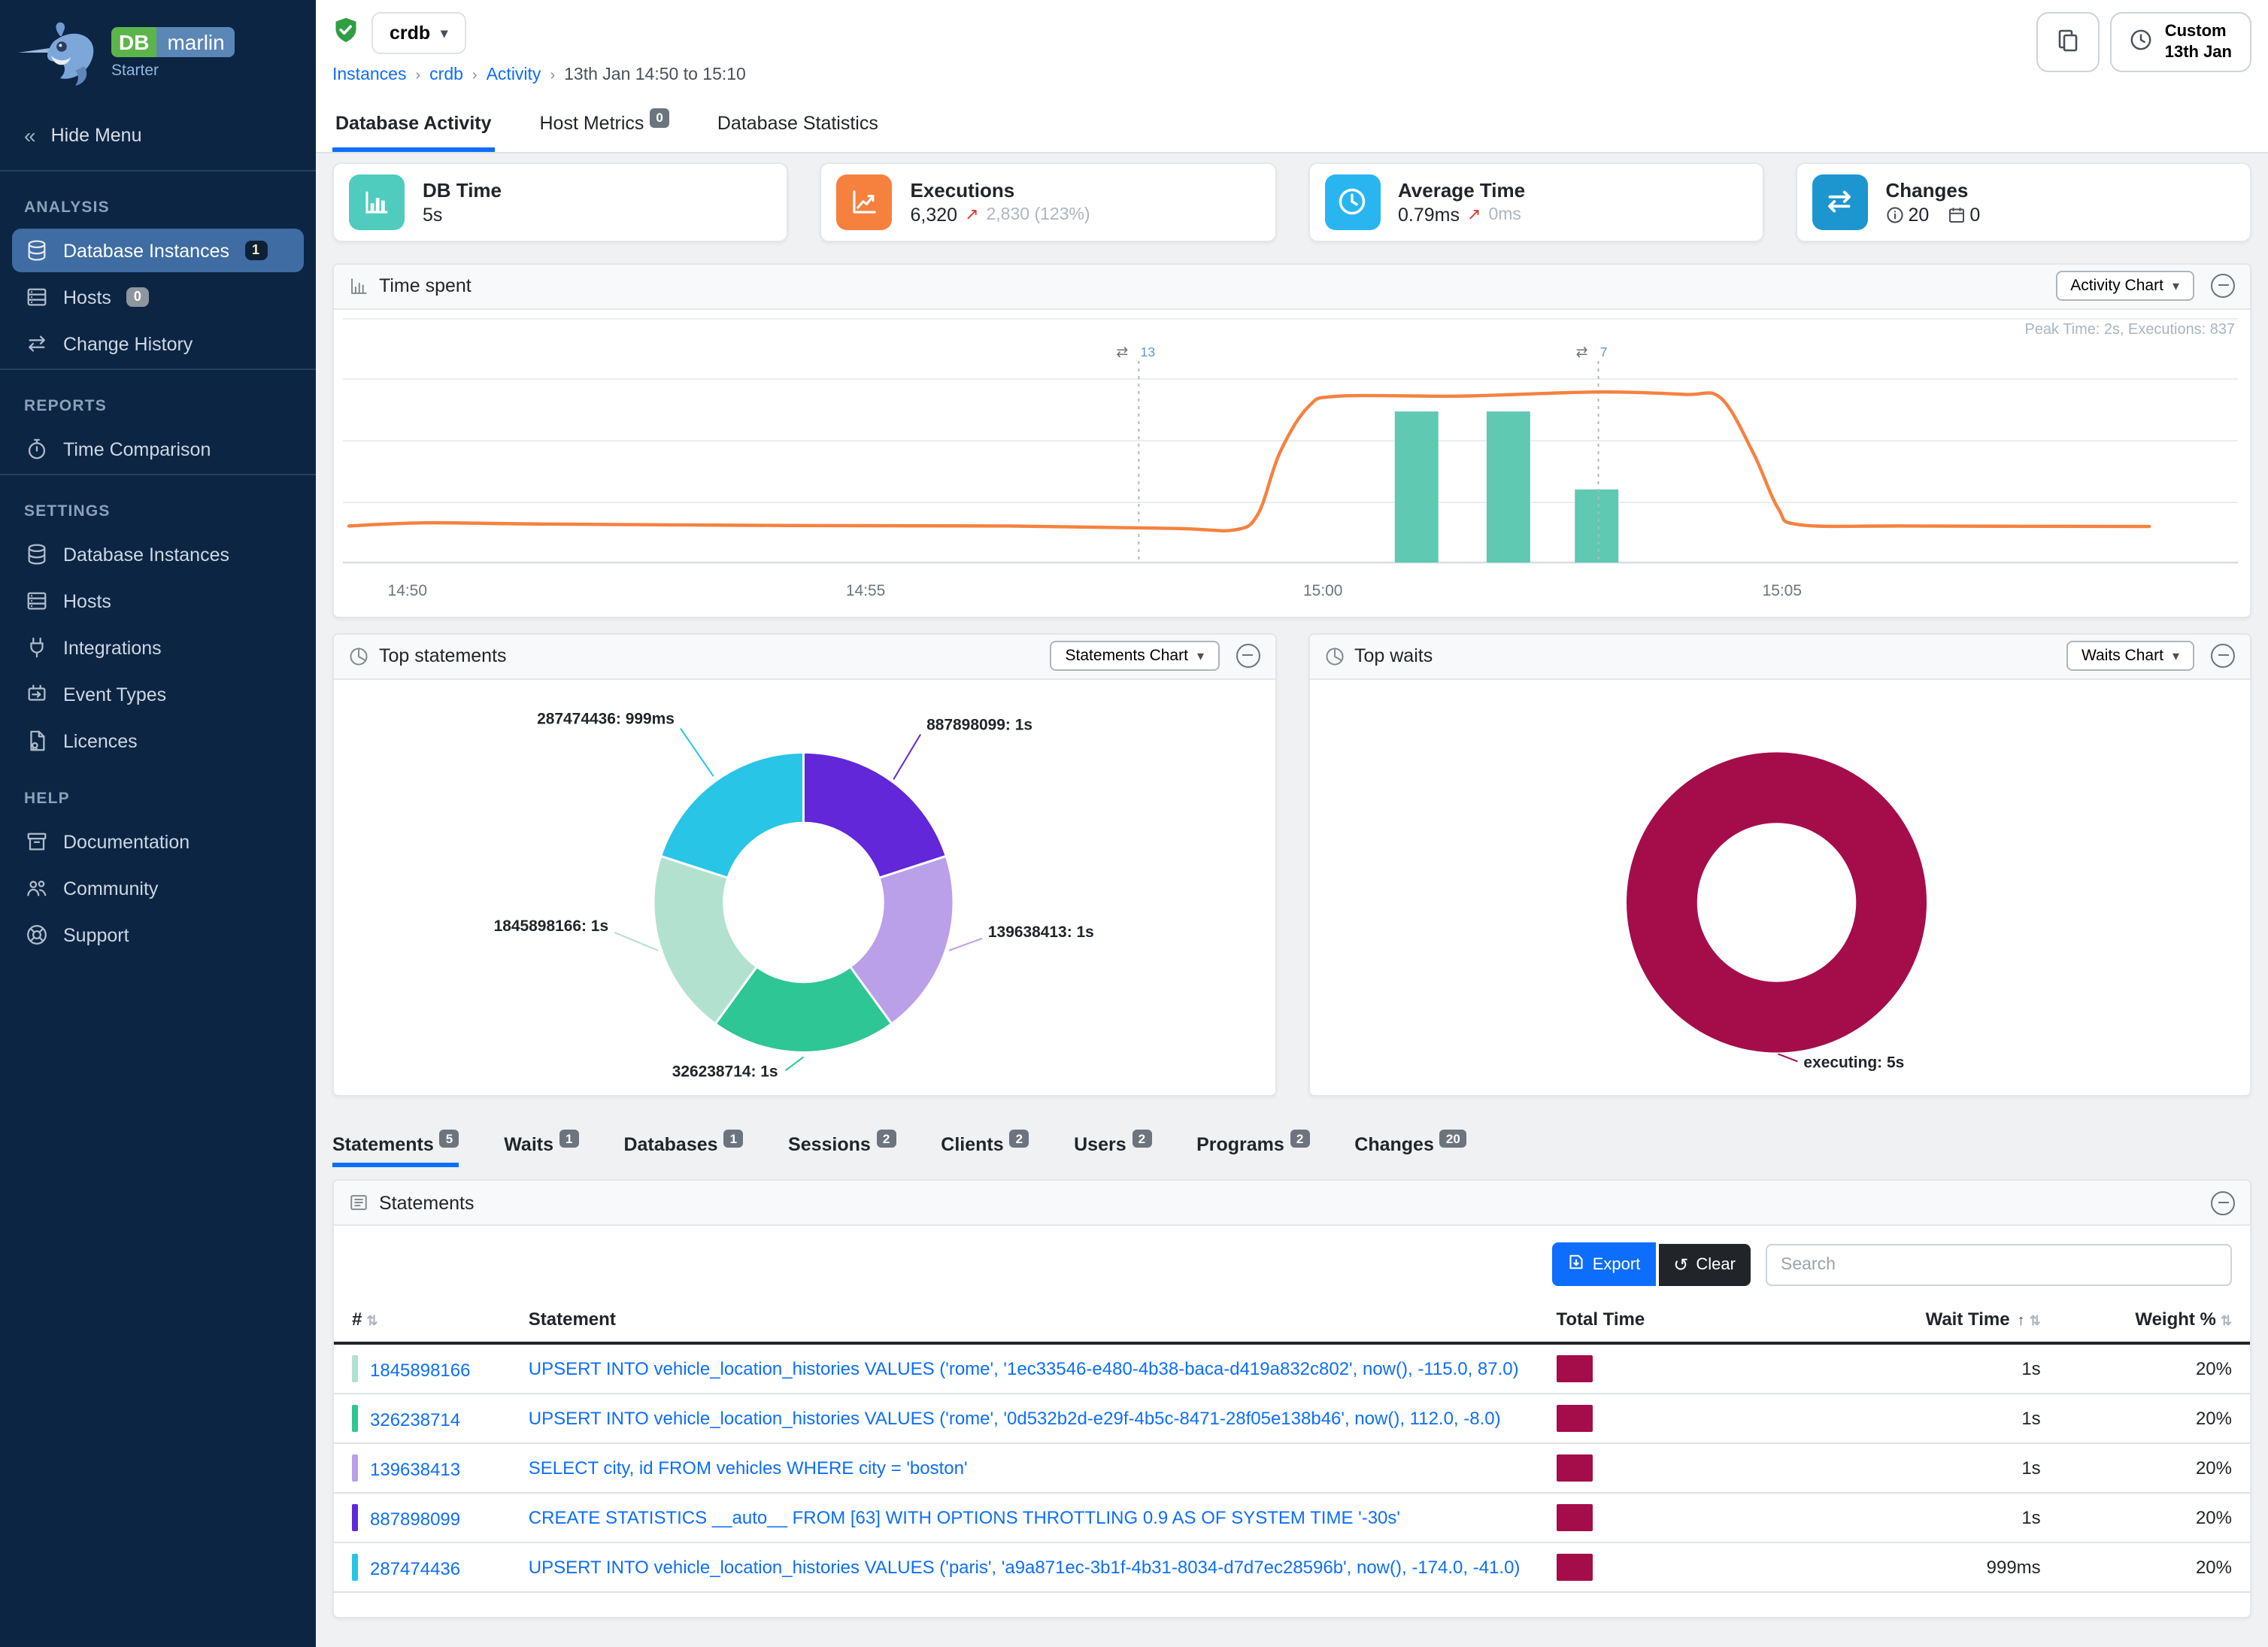 Image resolution: width=2268 pixels, height=1647 pixels. Describe the element at coordinates (1964, 214) in the screenshot. I see `event-change-count: 0` at that location.